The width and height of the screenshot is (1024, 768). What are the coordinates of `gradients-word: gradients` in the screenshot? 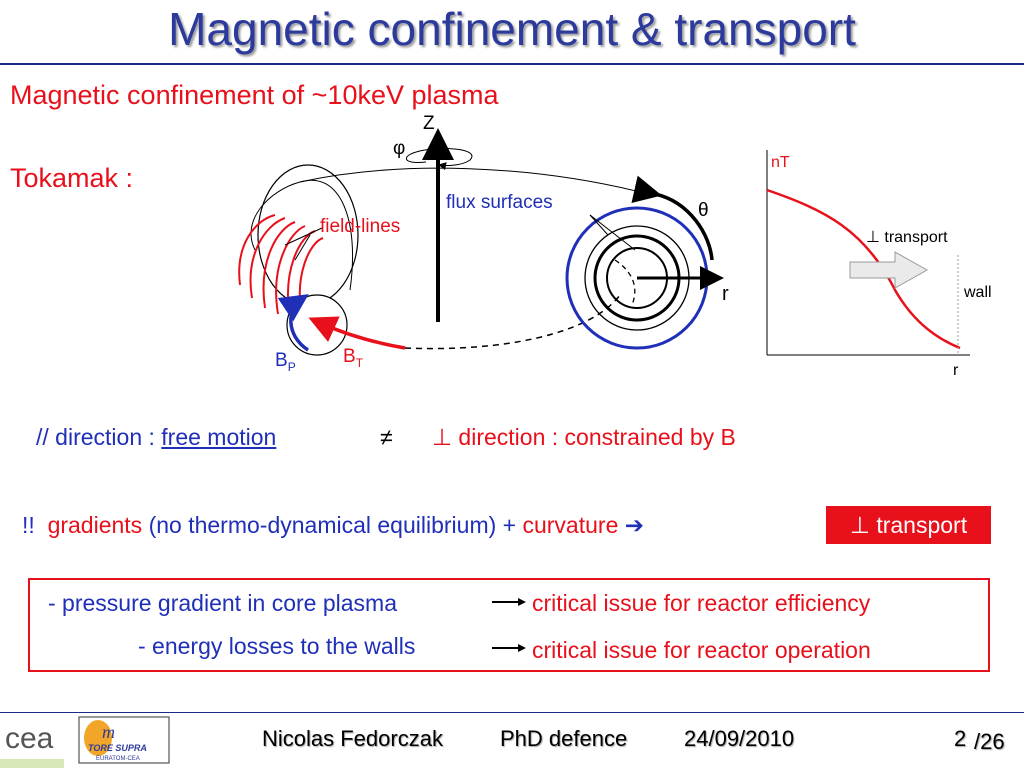 It's located at (95, 525).